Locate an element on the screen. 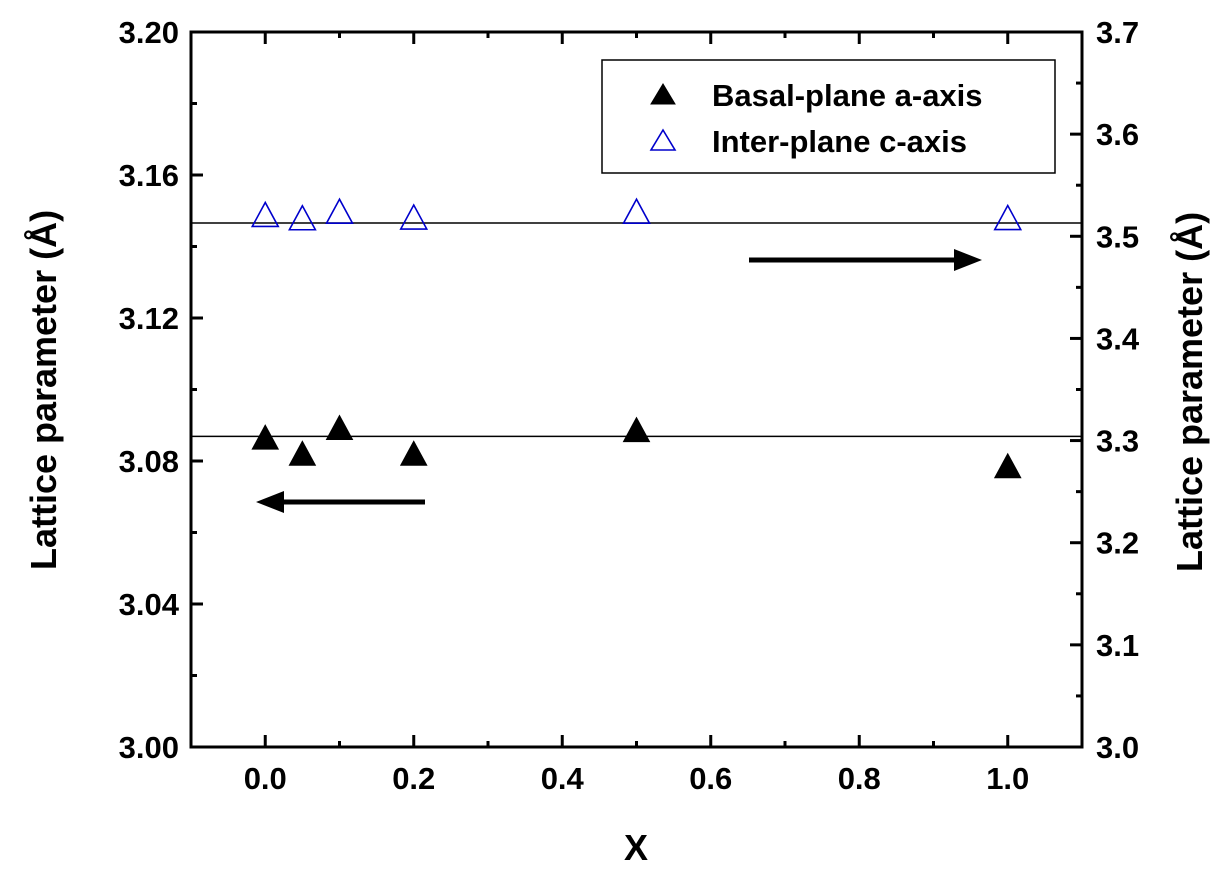  y-left-tick-label: 3.04 is located at coordinates (149, 604).